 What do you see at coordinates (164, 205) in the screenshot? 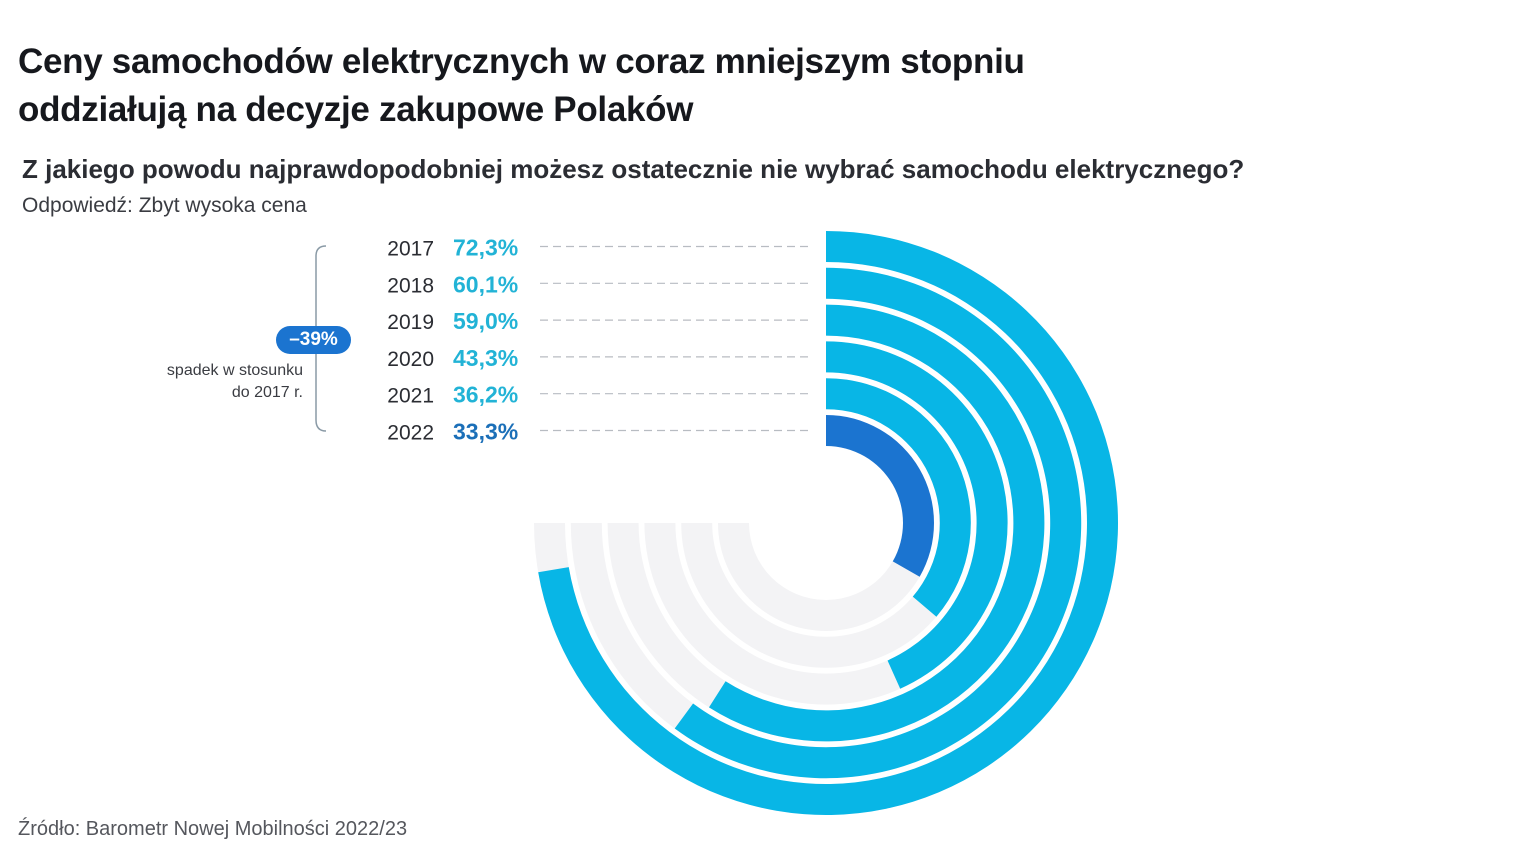
I see `survey-answer: Odpowiedź: Zbyt wysoka cena` at bounding box center [164, 205].